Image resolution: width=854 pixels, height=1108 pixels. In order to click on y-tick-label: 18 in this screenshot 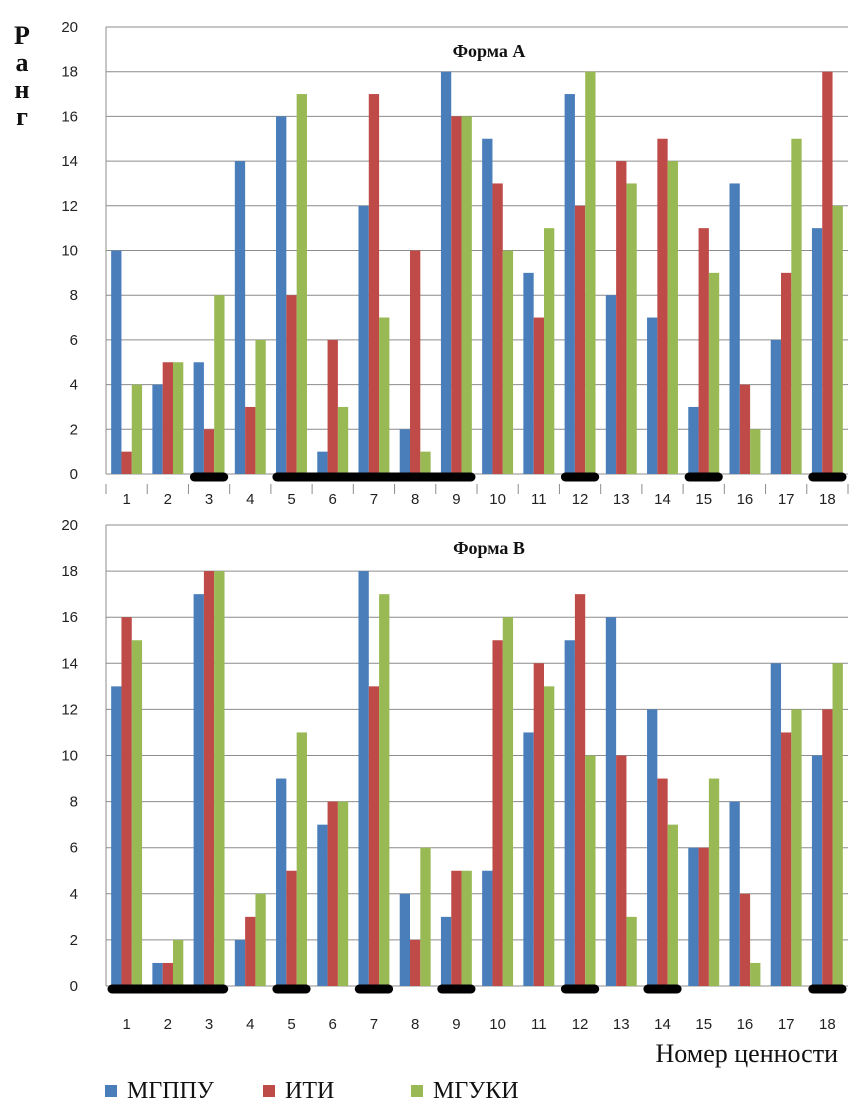, I will do `click(69, 72)`.